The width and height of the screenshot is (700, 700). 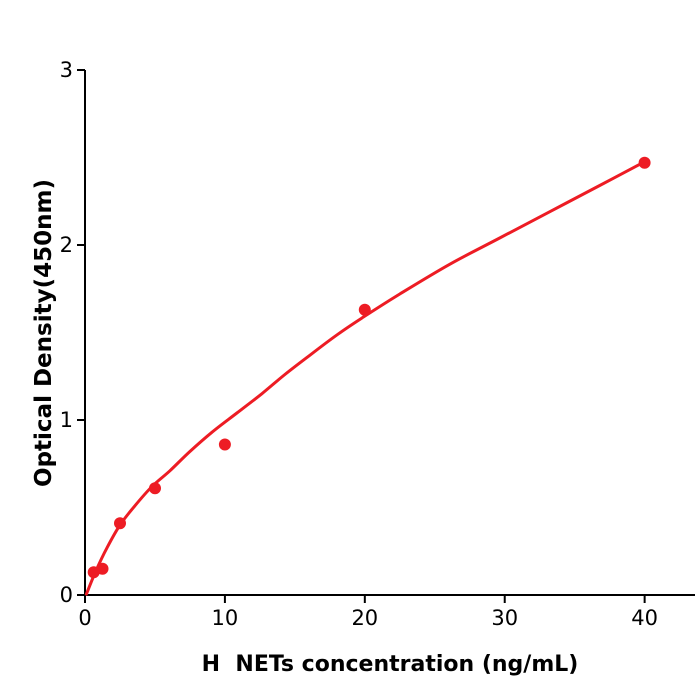 I want to click on x-axis-title: H NETs concentration (ng/mL), so click(x=390, y=664).